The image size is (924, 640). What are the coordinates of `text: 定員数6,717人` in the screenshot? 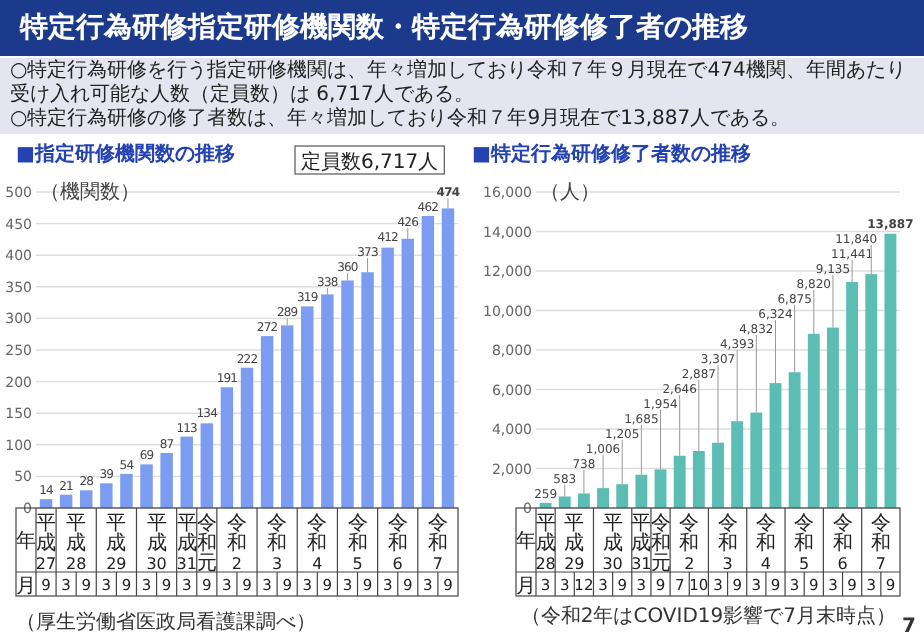 It's located at (370, 162).